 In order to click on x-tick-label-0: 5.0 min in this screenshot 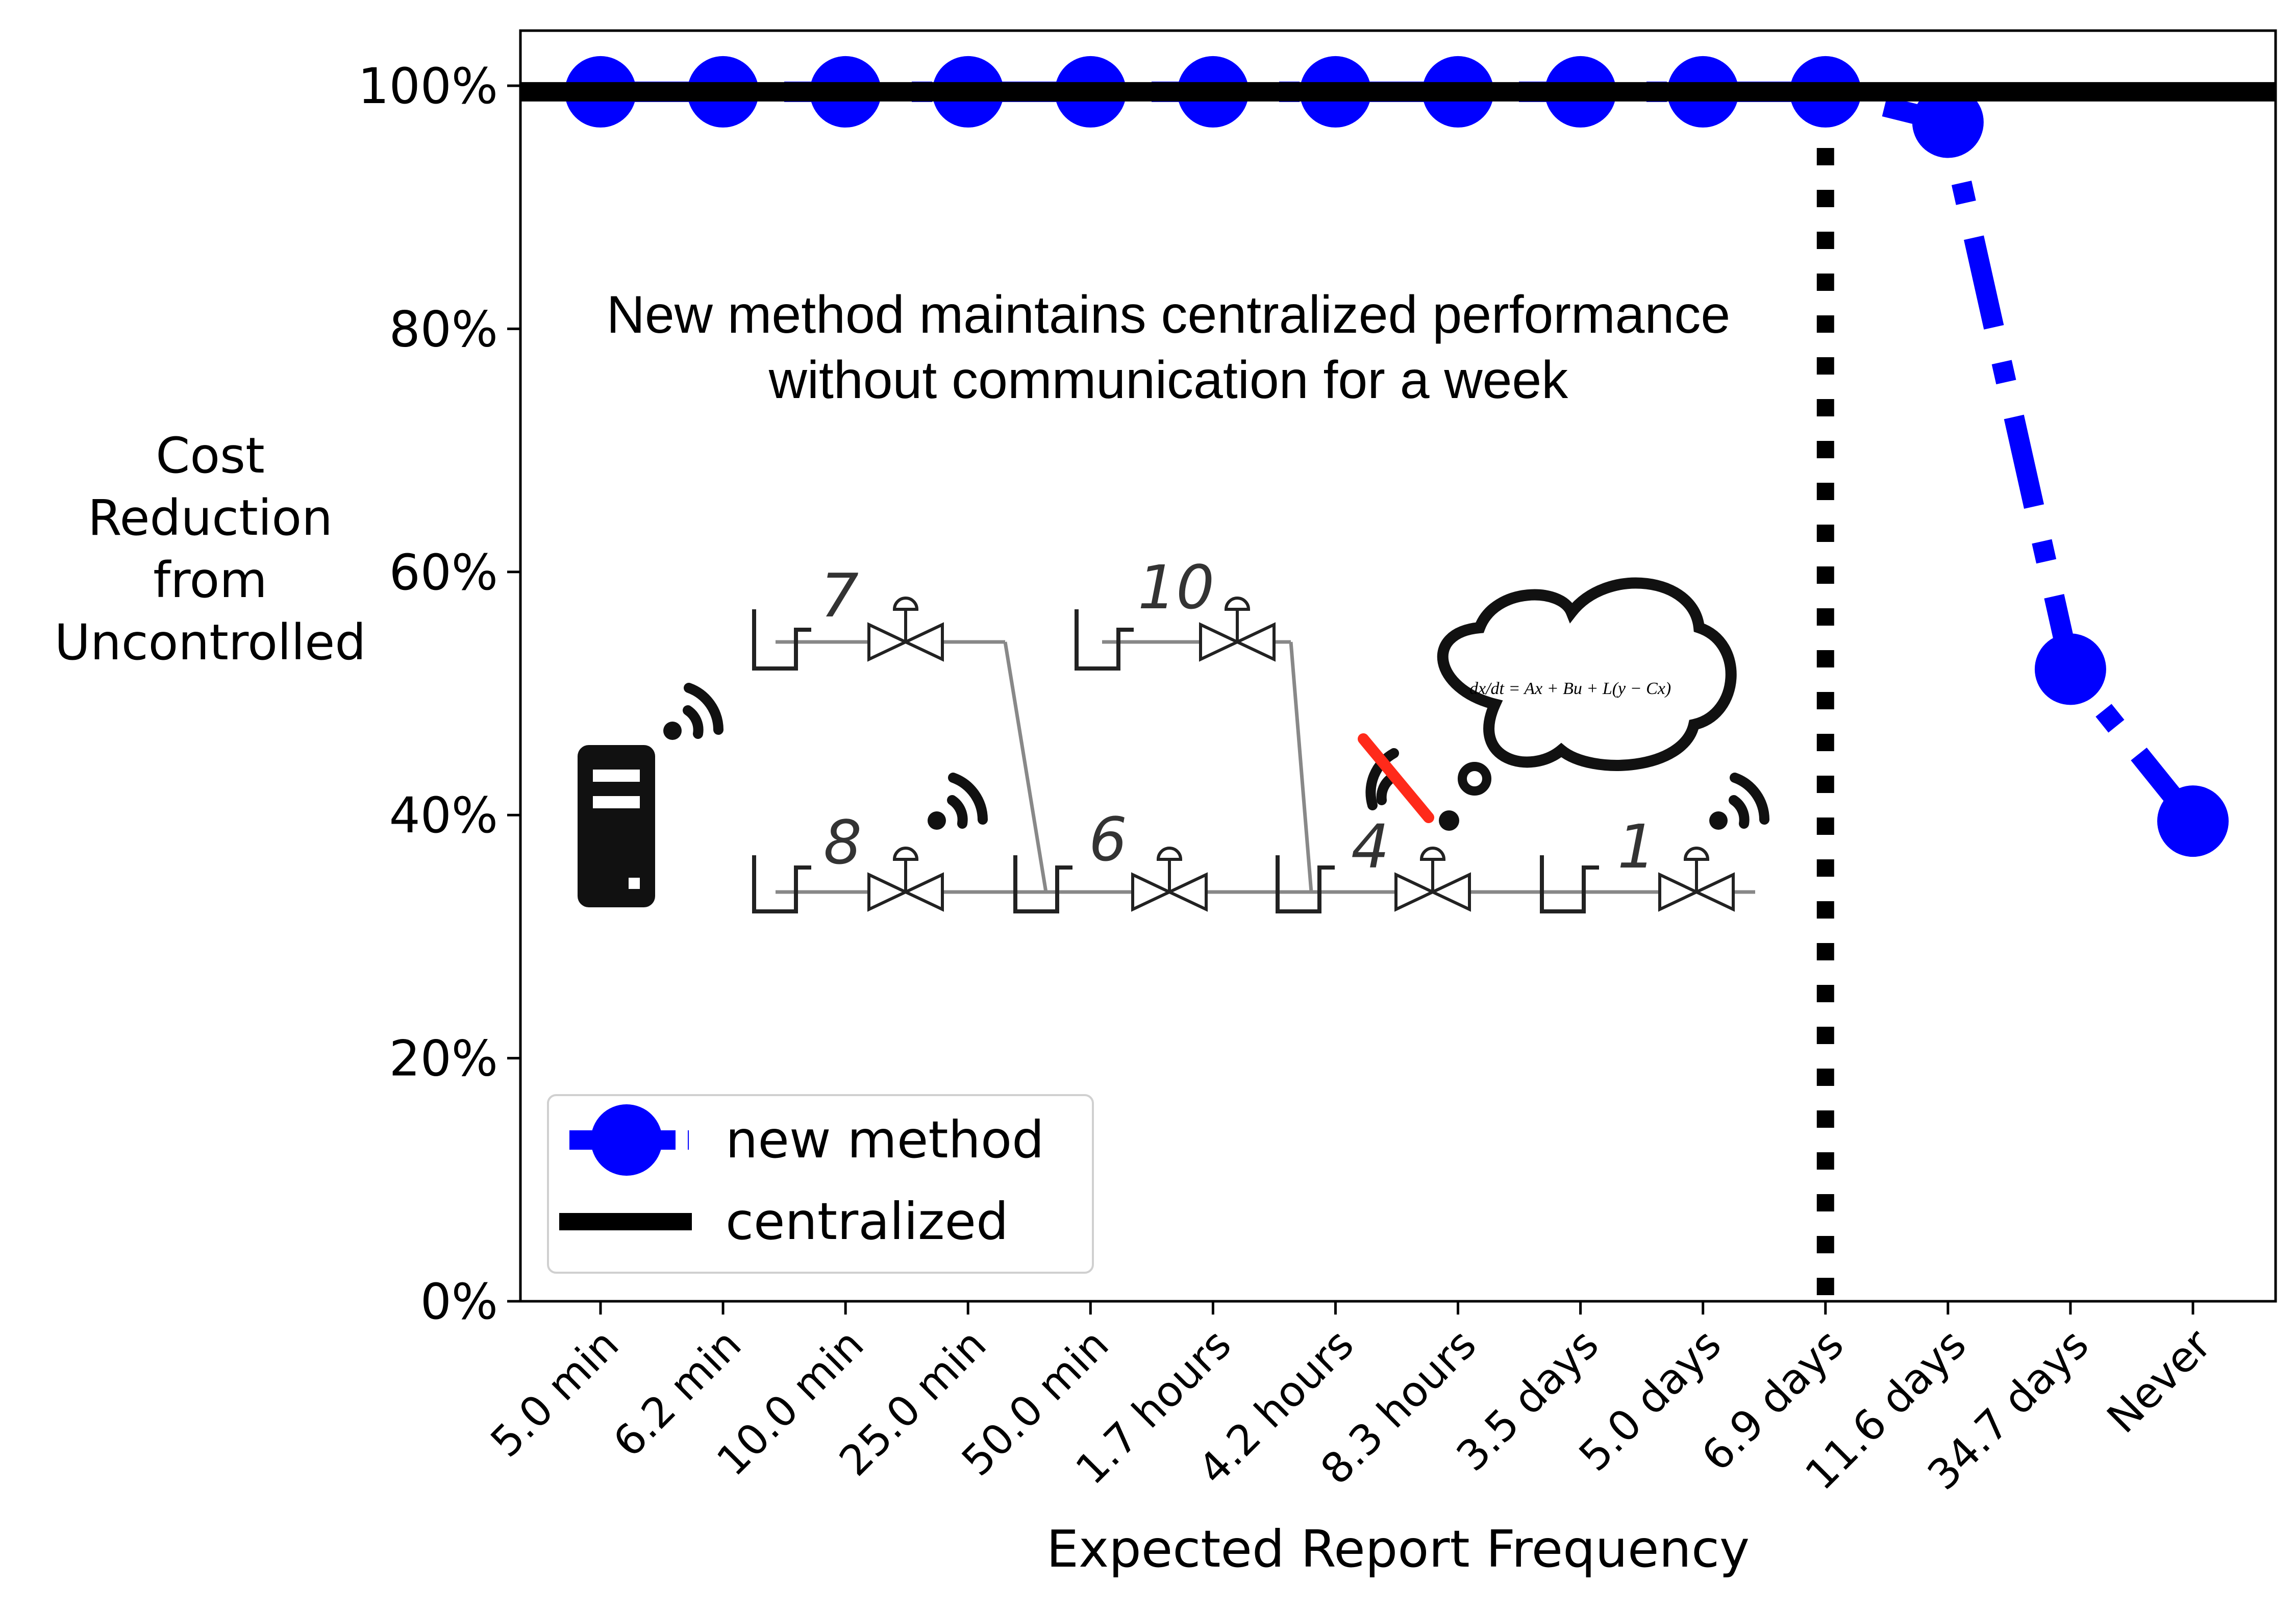, I will do `click(555, 1394)`.